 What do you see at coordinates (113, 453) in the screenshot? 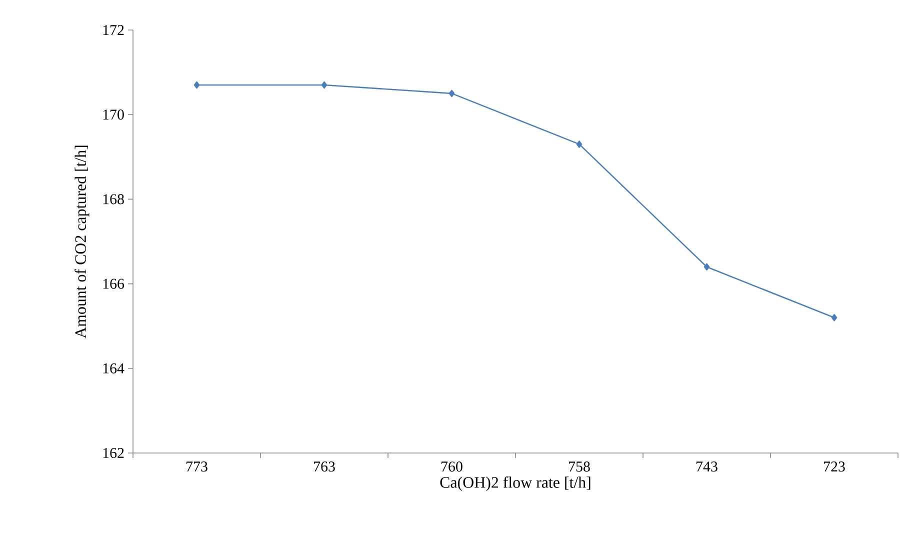
I see `y-tick-label: 162` at bounding box center [113, 453].